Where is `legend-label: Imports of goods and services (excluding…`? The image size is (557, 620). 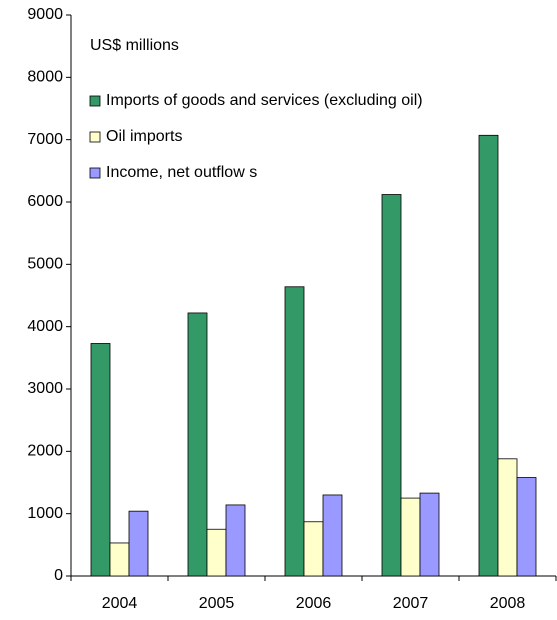
legend-label: Imports of goods and services (excluding… is located at coordinates (264, 100).